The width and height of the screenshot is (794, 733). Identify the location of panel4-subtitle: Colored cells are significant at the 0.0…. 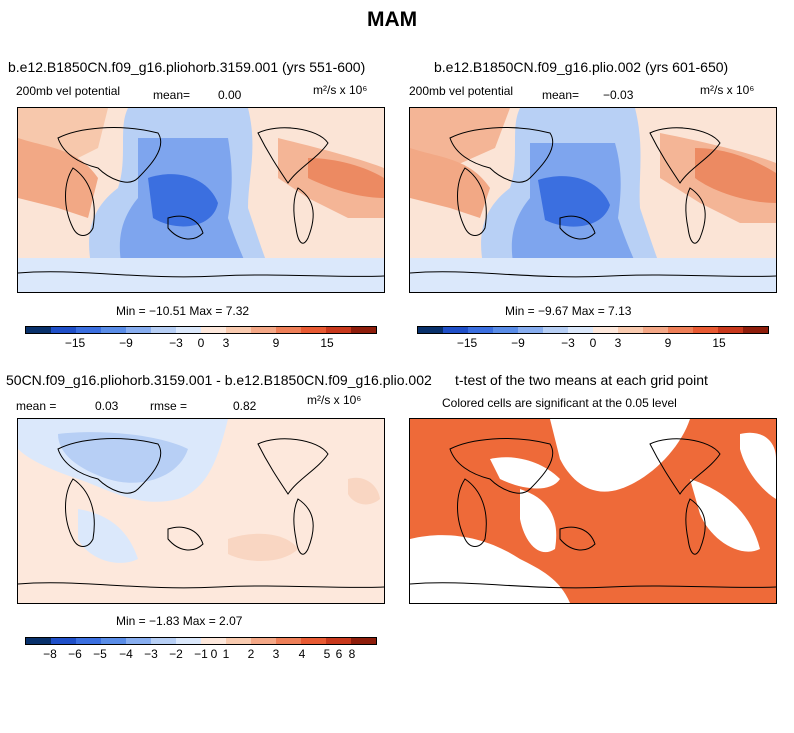
(559, 403).